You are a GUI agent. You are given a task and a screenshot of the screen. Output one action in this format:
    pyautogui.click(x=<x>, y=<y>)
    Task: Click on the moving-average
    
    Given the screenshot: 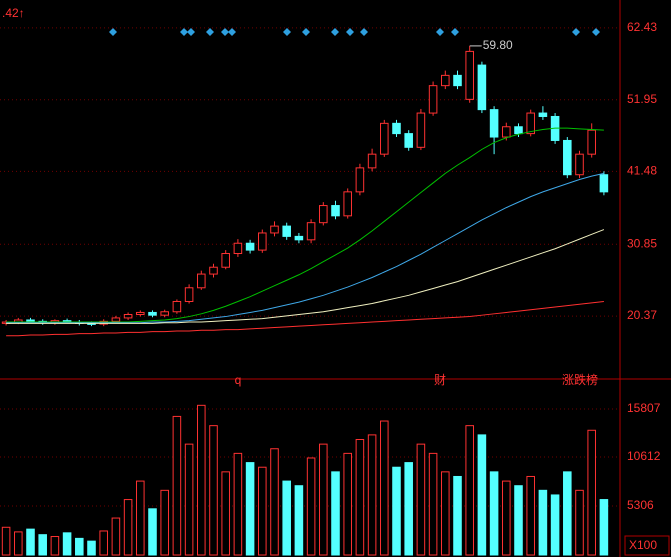 What is the action you would take?
    pyautogui.click(x=305, y=318)
    